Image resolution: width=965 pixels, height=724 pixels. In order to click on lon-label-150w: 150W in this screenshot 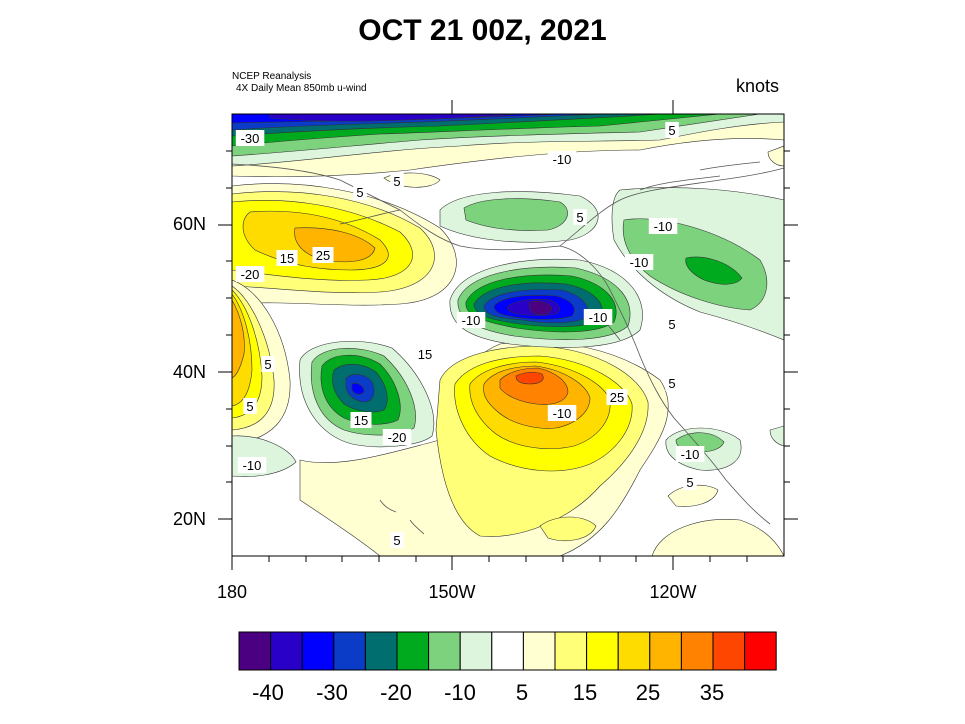, I will do `click(452, 592)`.